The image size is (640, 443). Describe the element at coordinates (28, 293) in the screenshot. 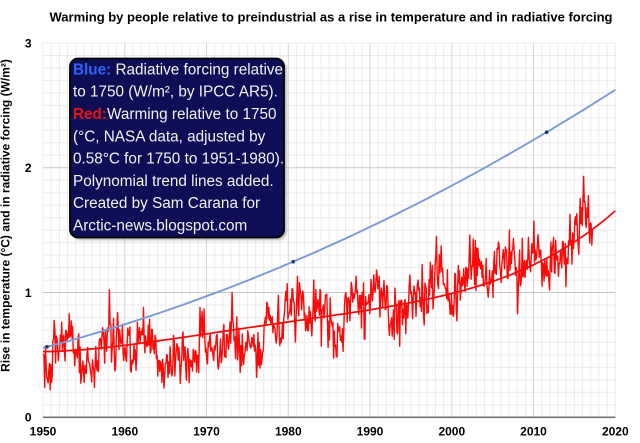

I see `svg-text: 1` at that location.